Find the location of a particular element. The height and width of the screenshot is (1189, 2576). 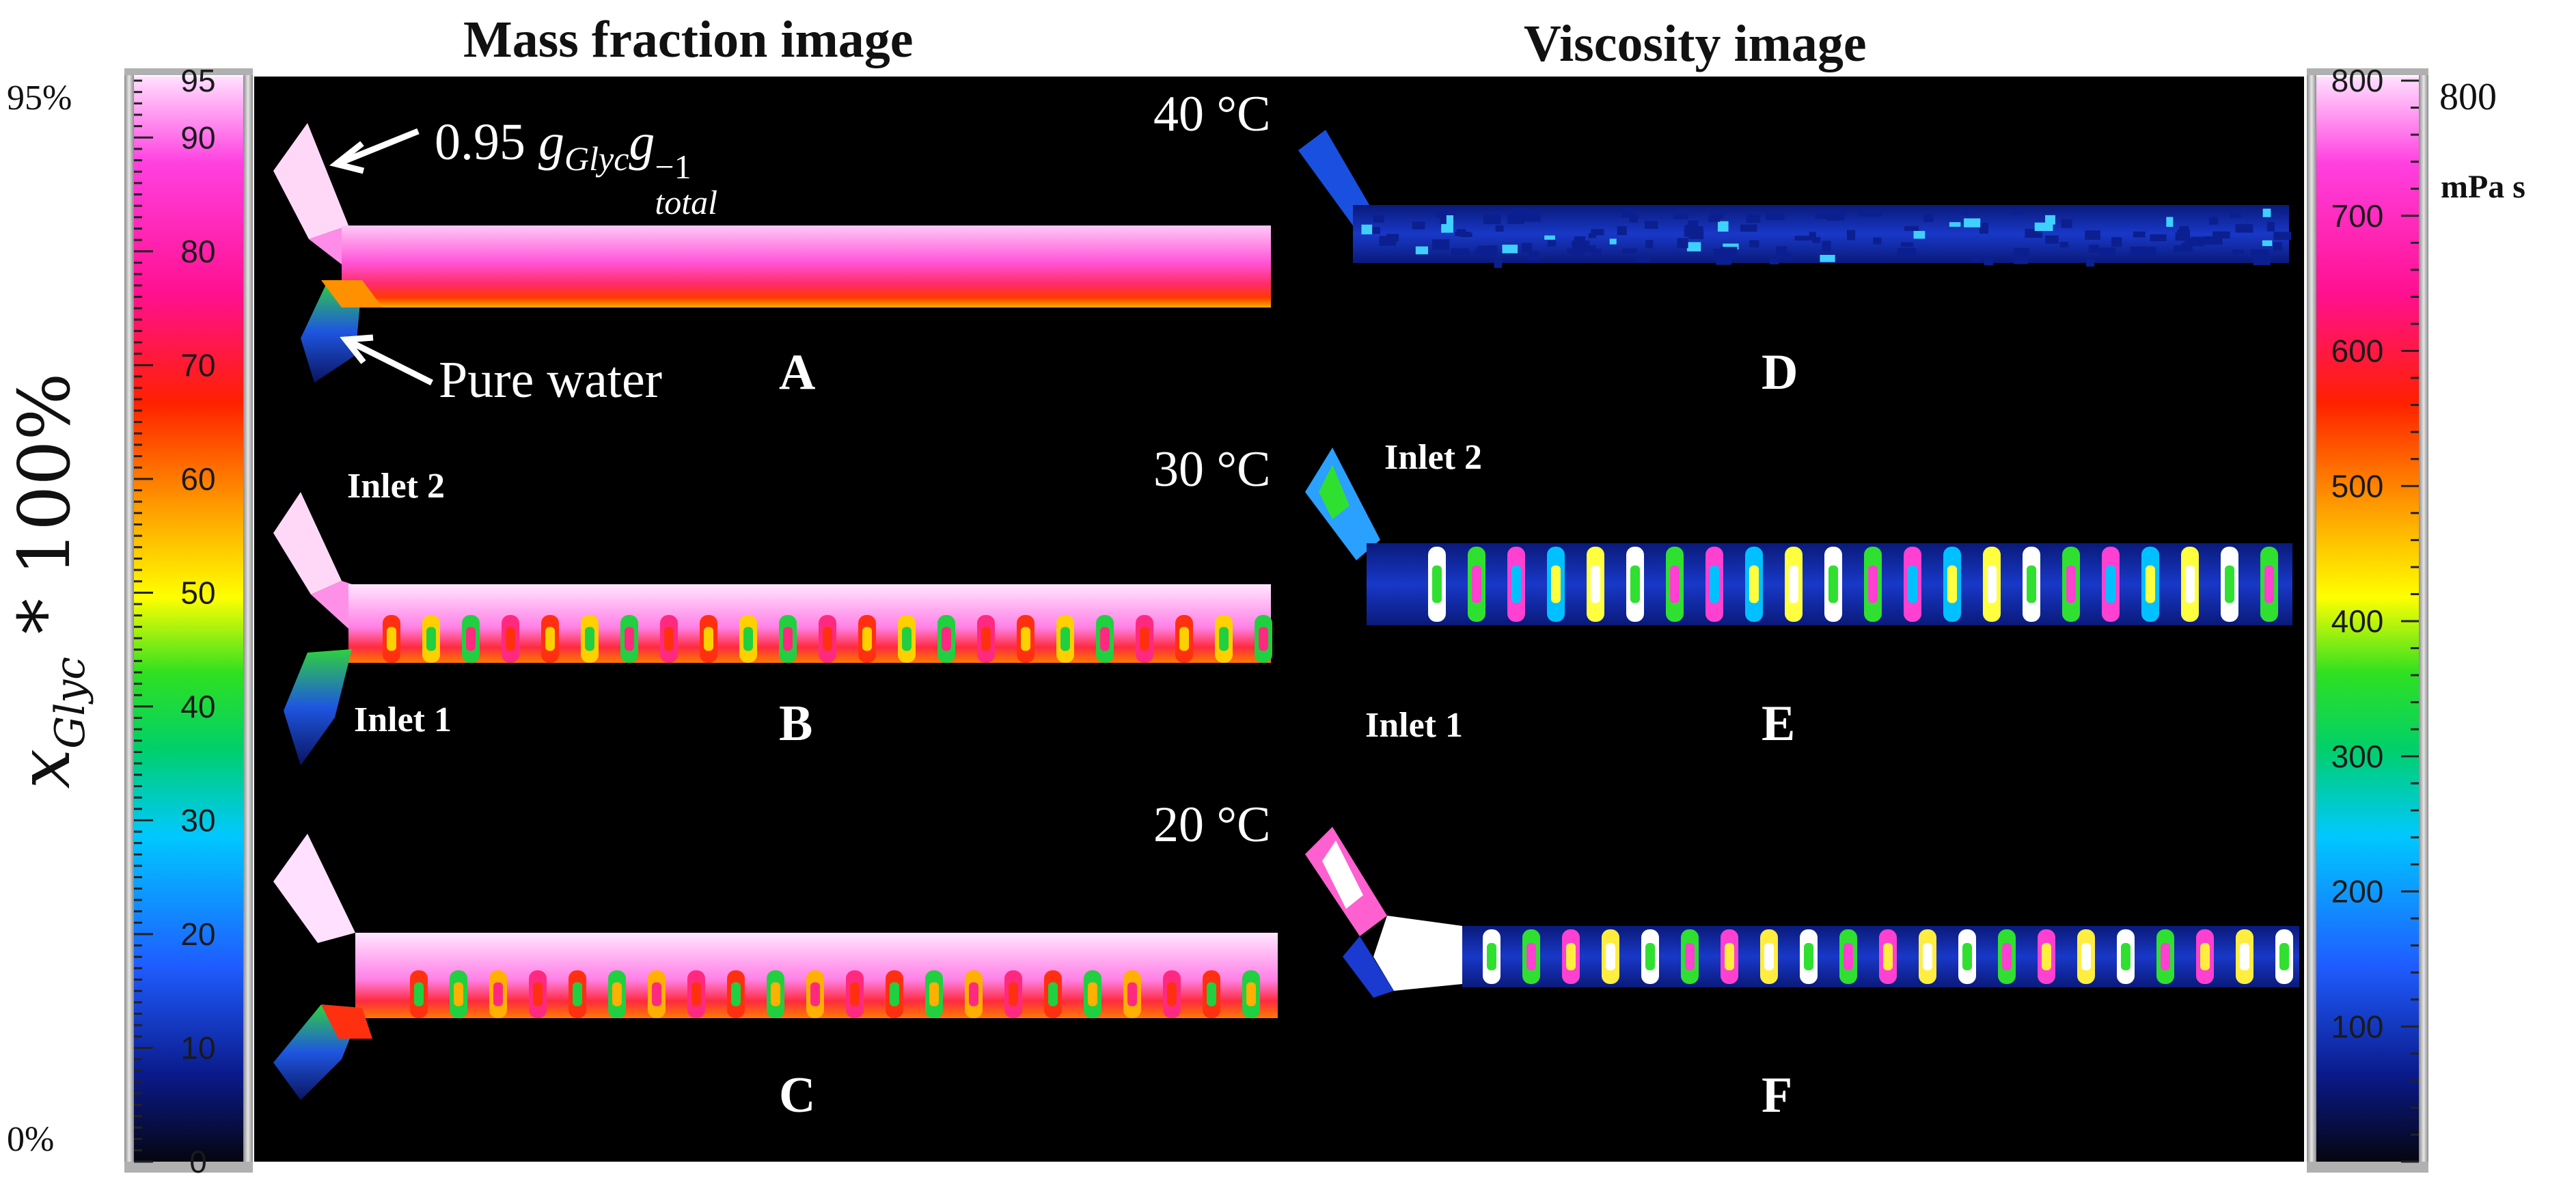

g-glyc: g is located at coordinates (551, 142).